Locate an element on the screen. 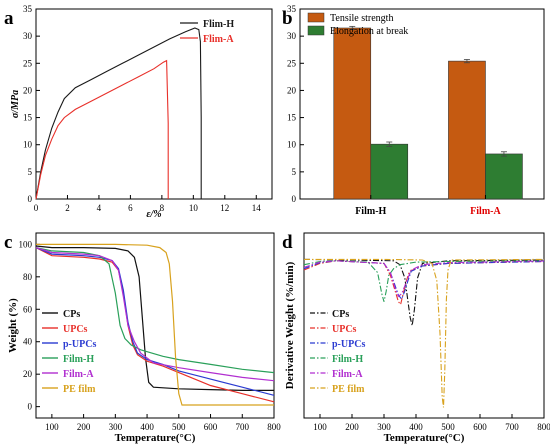  x-tick-label: 0 is located at coordinates (36, 208).